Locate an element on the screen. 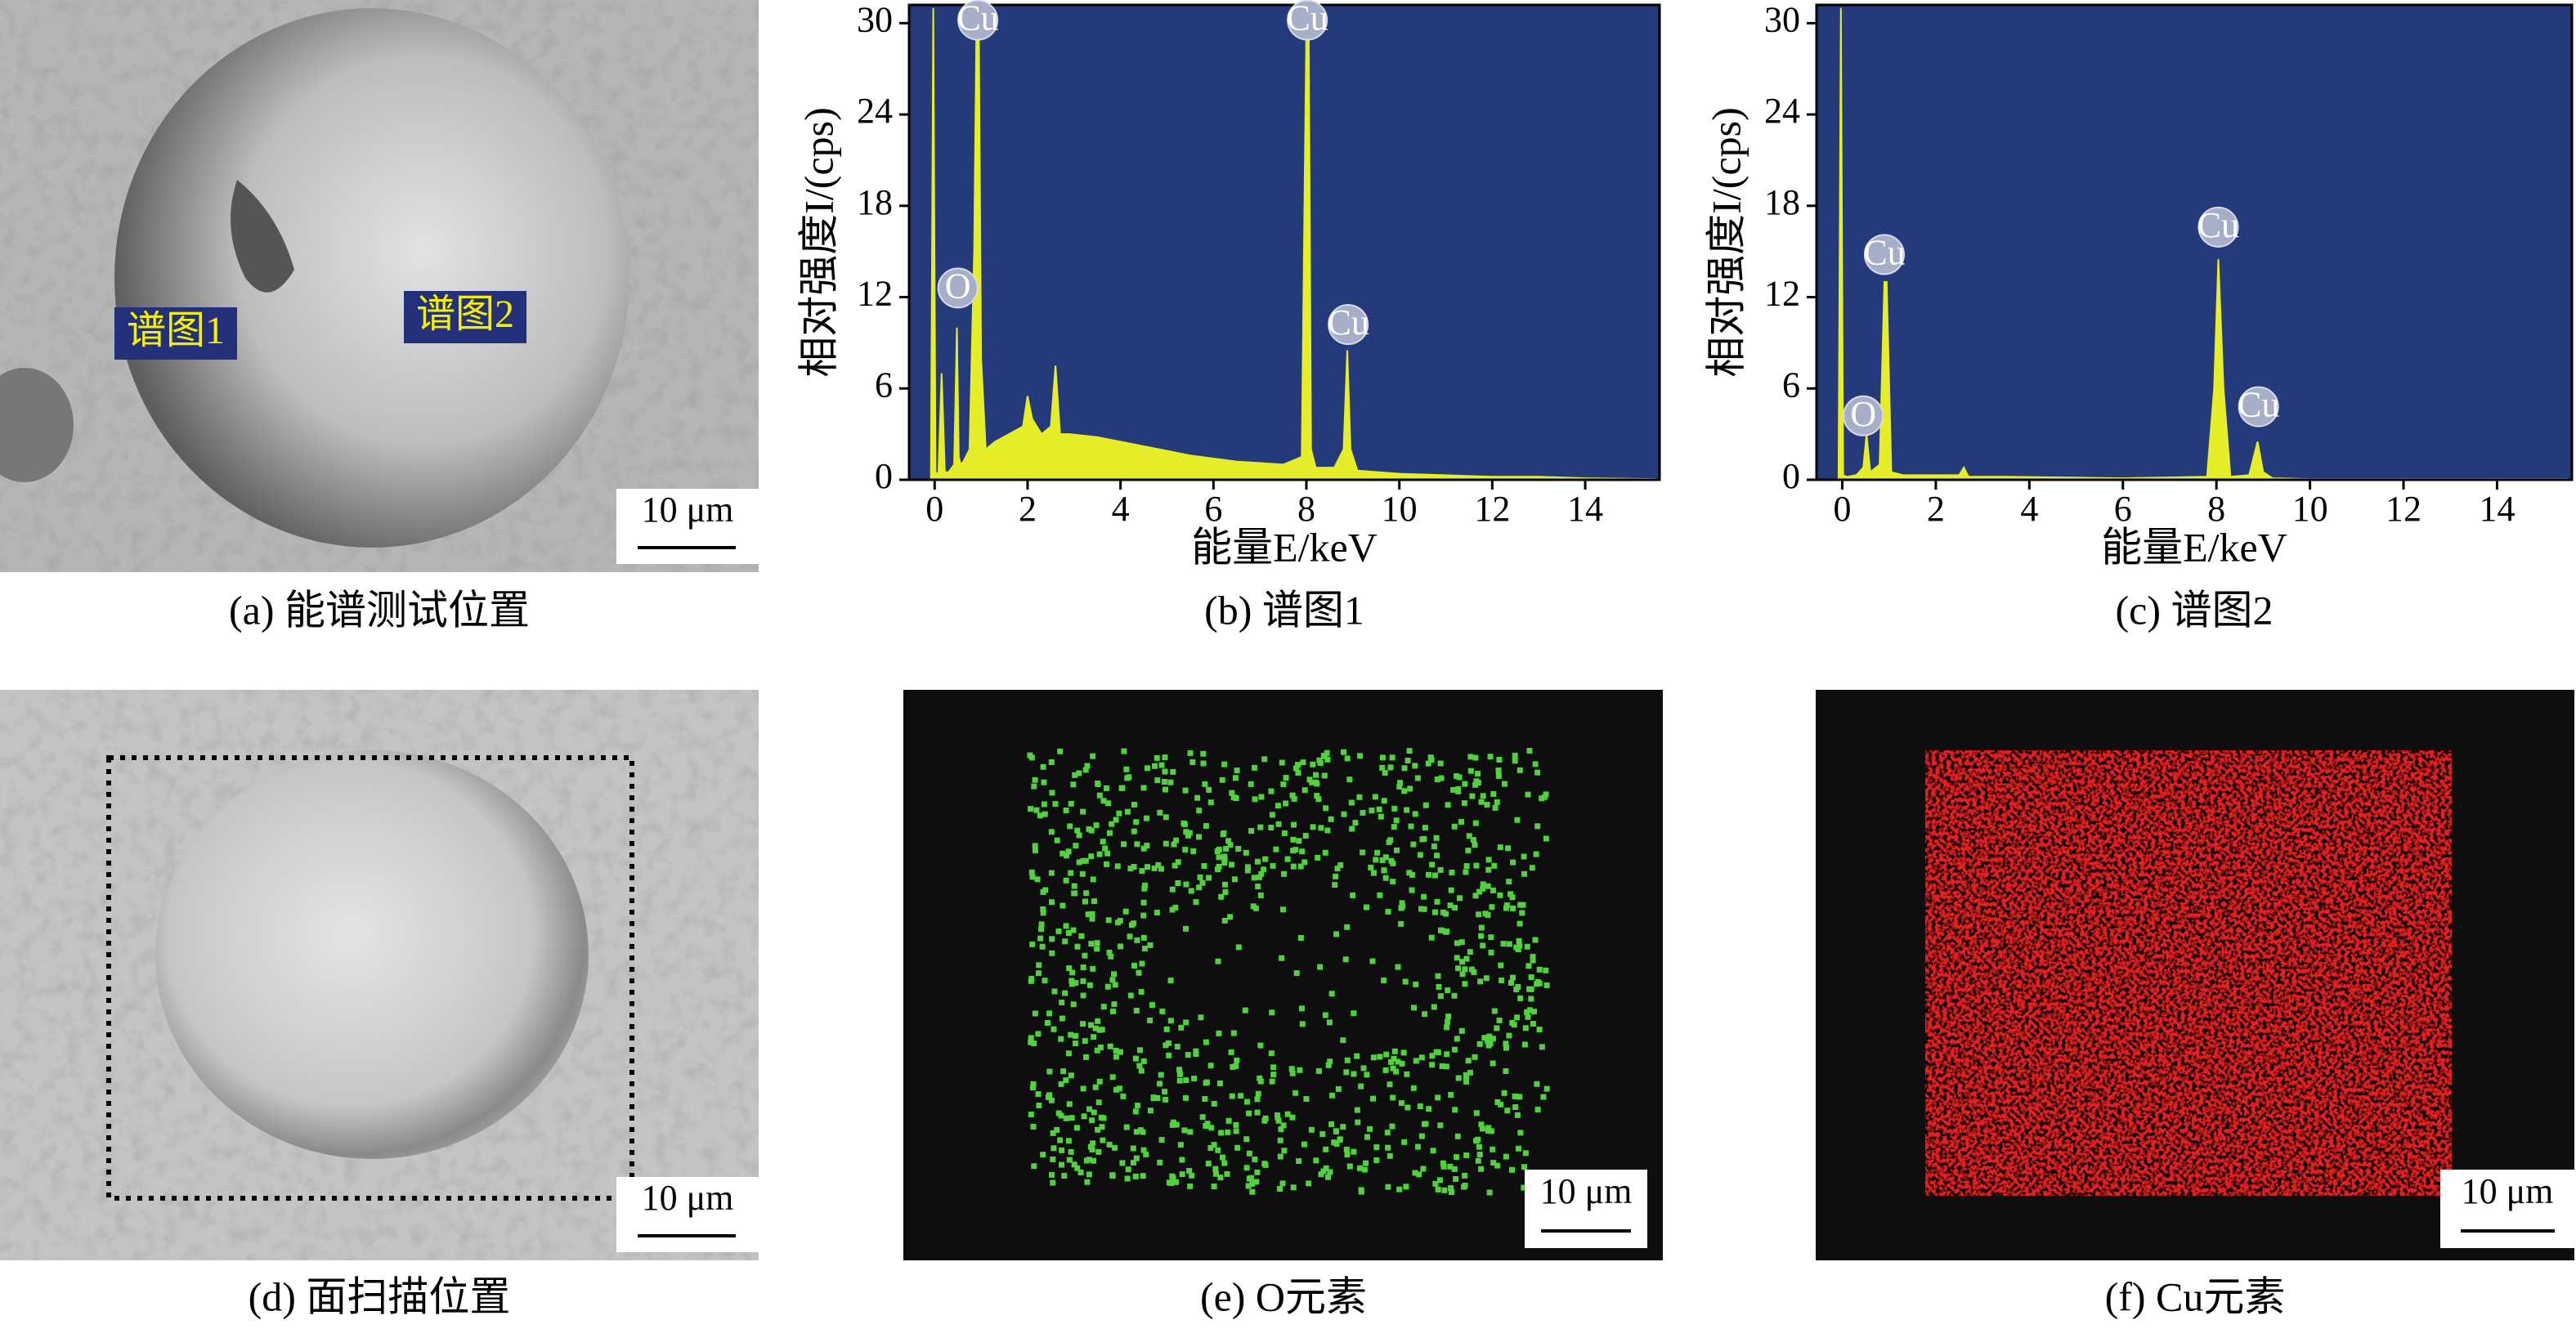 Image resolution: width=2576 pixels, height=1329 pixels. peak-label: O is located at coordinates (1863, 414).